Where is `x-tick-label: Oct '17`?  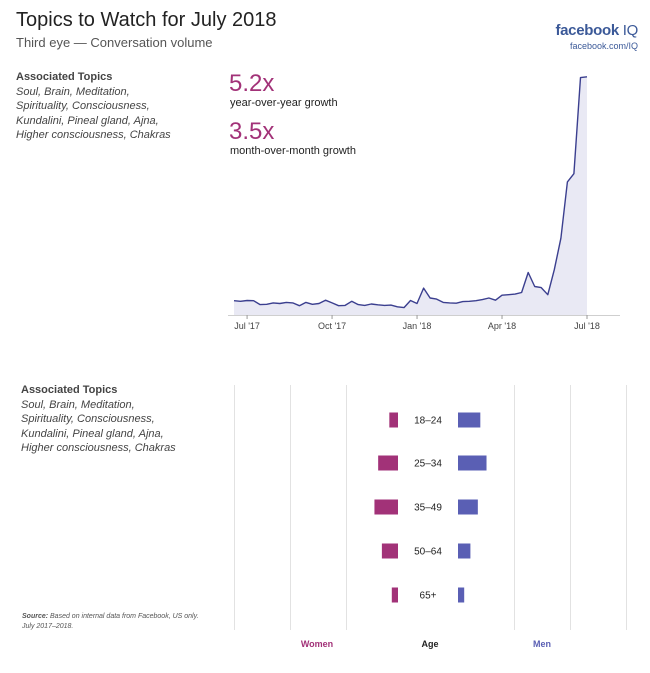
x-tick-label: Oct '17 is located at coordinates (332, 326).